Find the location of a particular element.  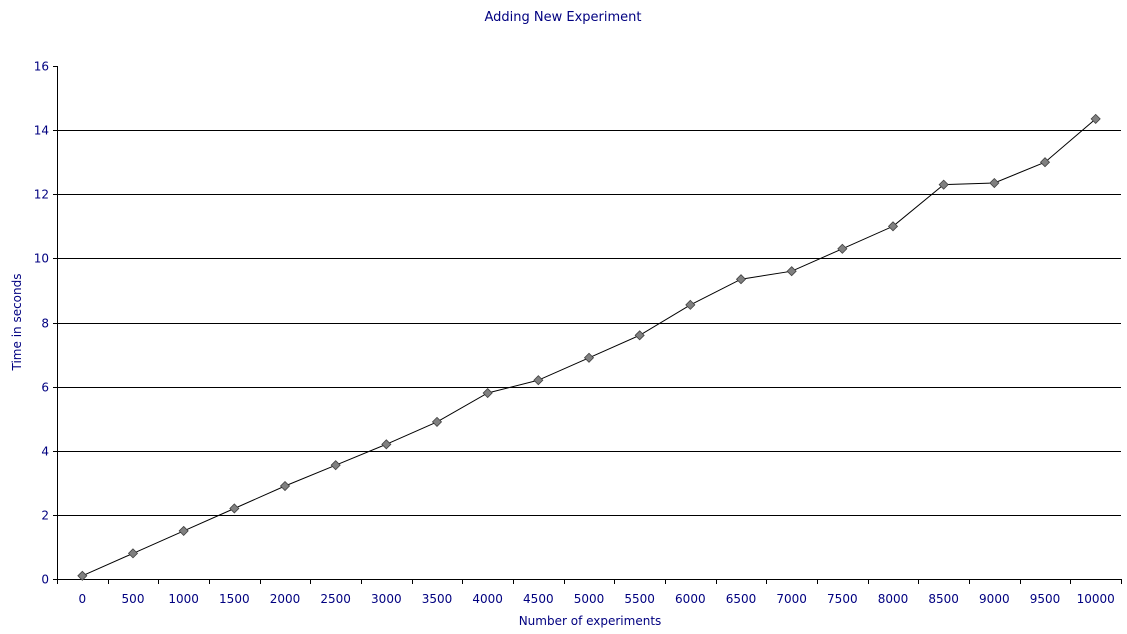

y-tick-label: 4 is located at coordinates (45, 452).